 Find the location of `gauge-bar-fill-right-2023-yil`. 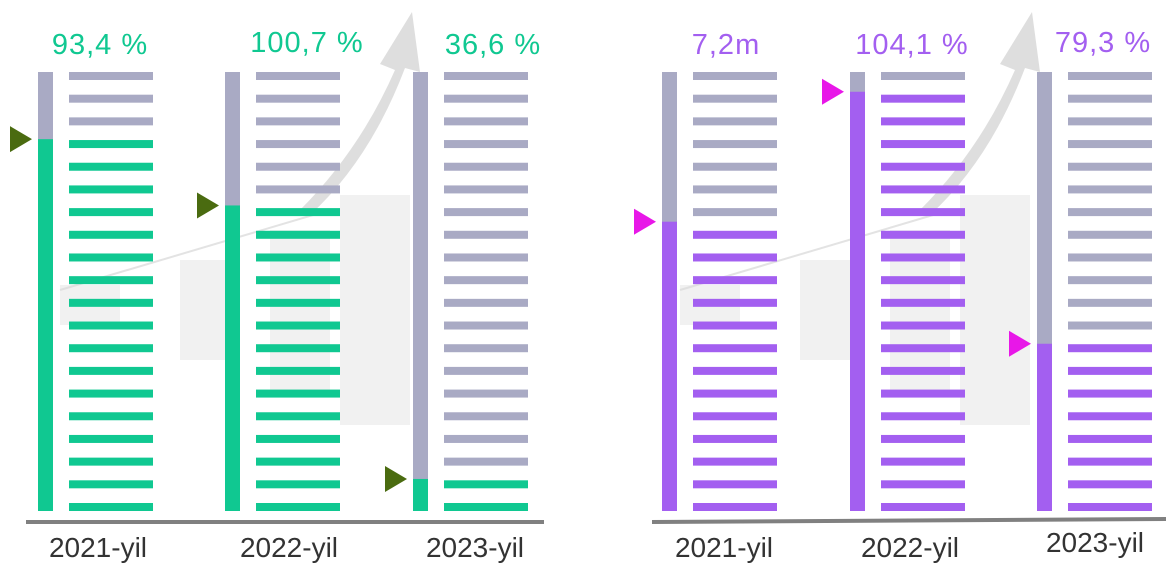

gauge-bar-fill-right-2023-yil is located at coordinates (1044, 427).